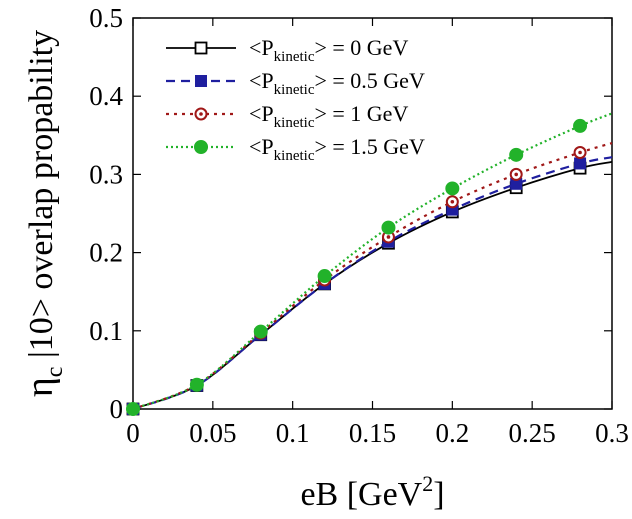  I want to click on legend-label: <Pkinetic> = 0.5 GeV, so click(337, 83).